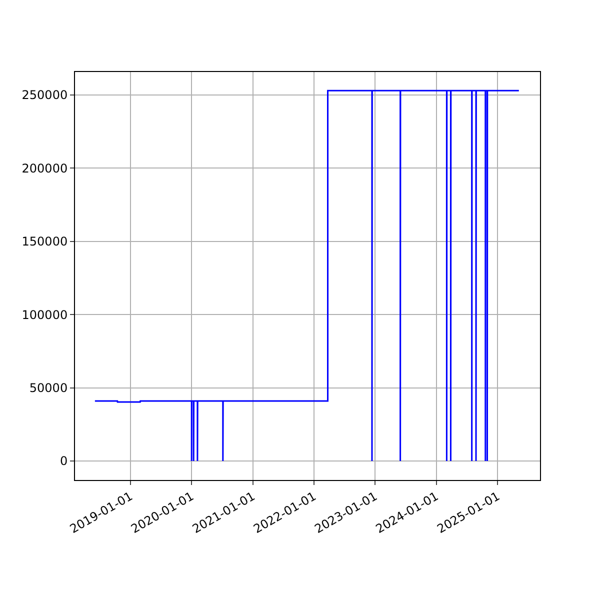 The width and height of the screenshot is (600, 600). I want to click on y-tick-label: 100000, so click(45, 315).